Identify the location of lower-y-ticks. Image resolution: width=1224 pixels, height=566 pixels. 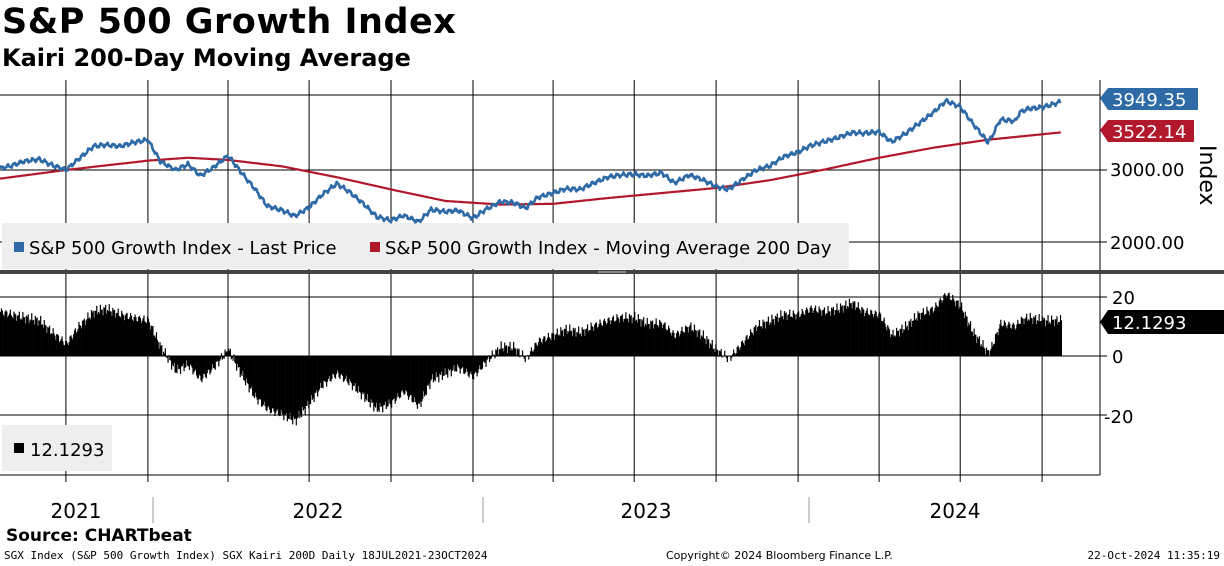
(1103, 356).